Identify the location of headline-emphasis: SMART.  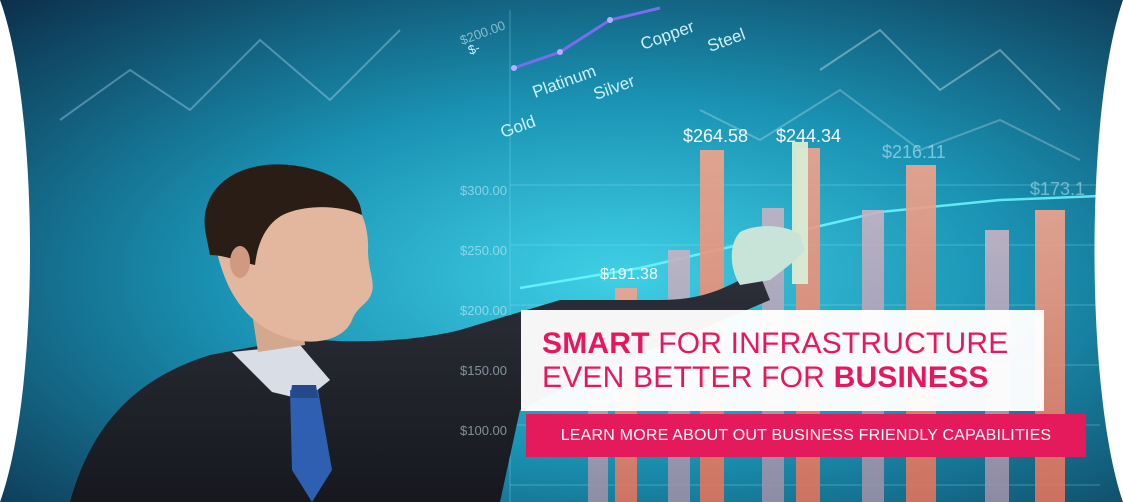
(596, 343).